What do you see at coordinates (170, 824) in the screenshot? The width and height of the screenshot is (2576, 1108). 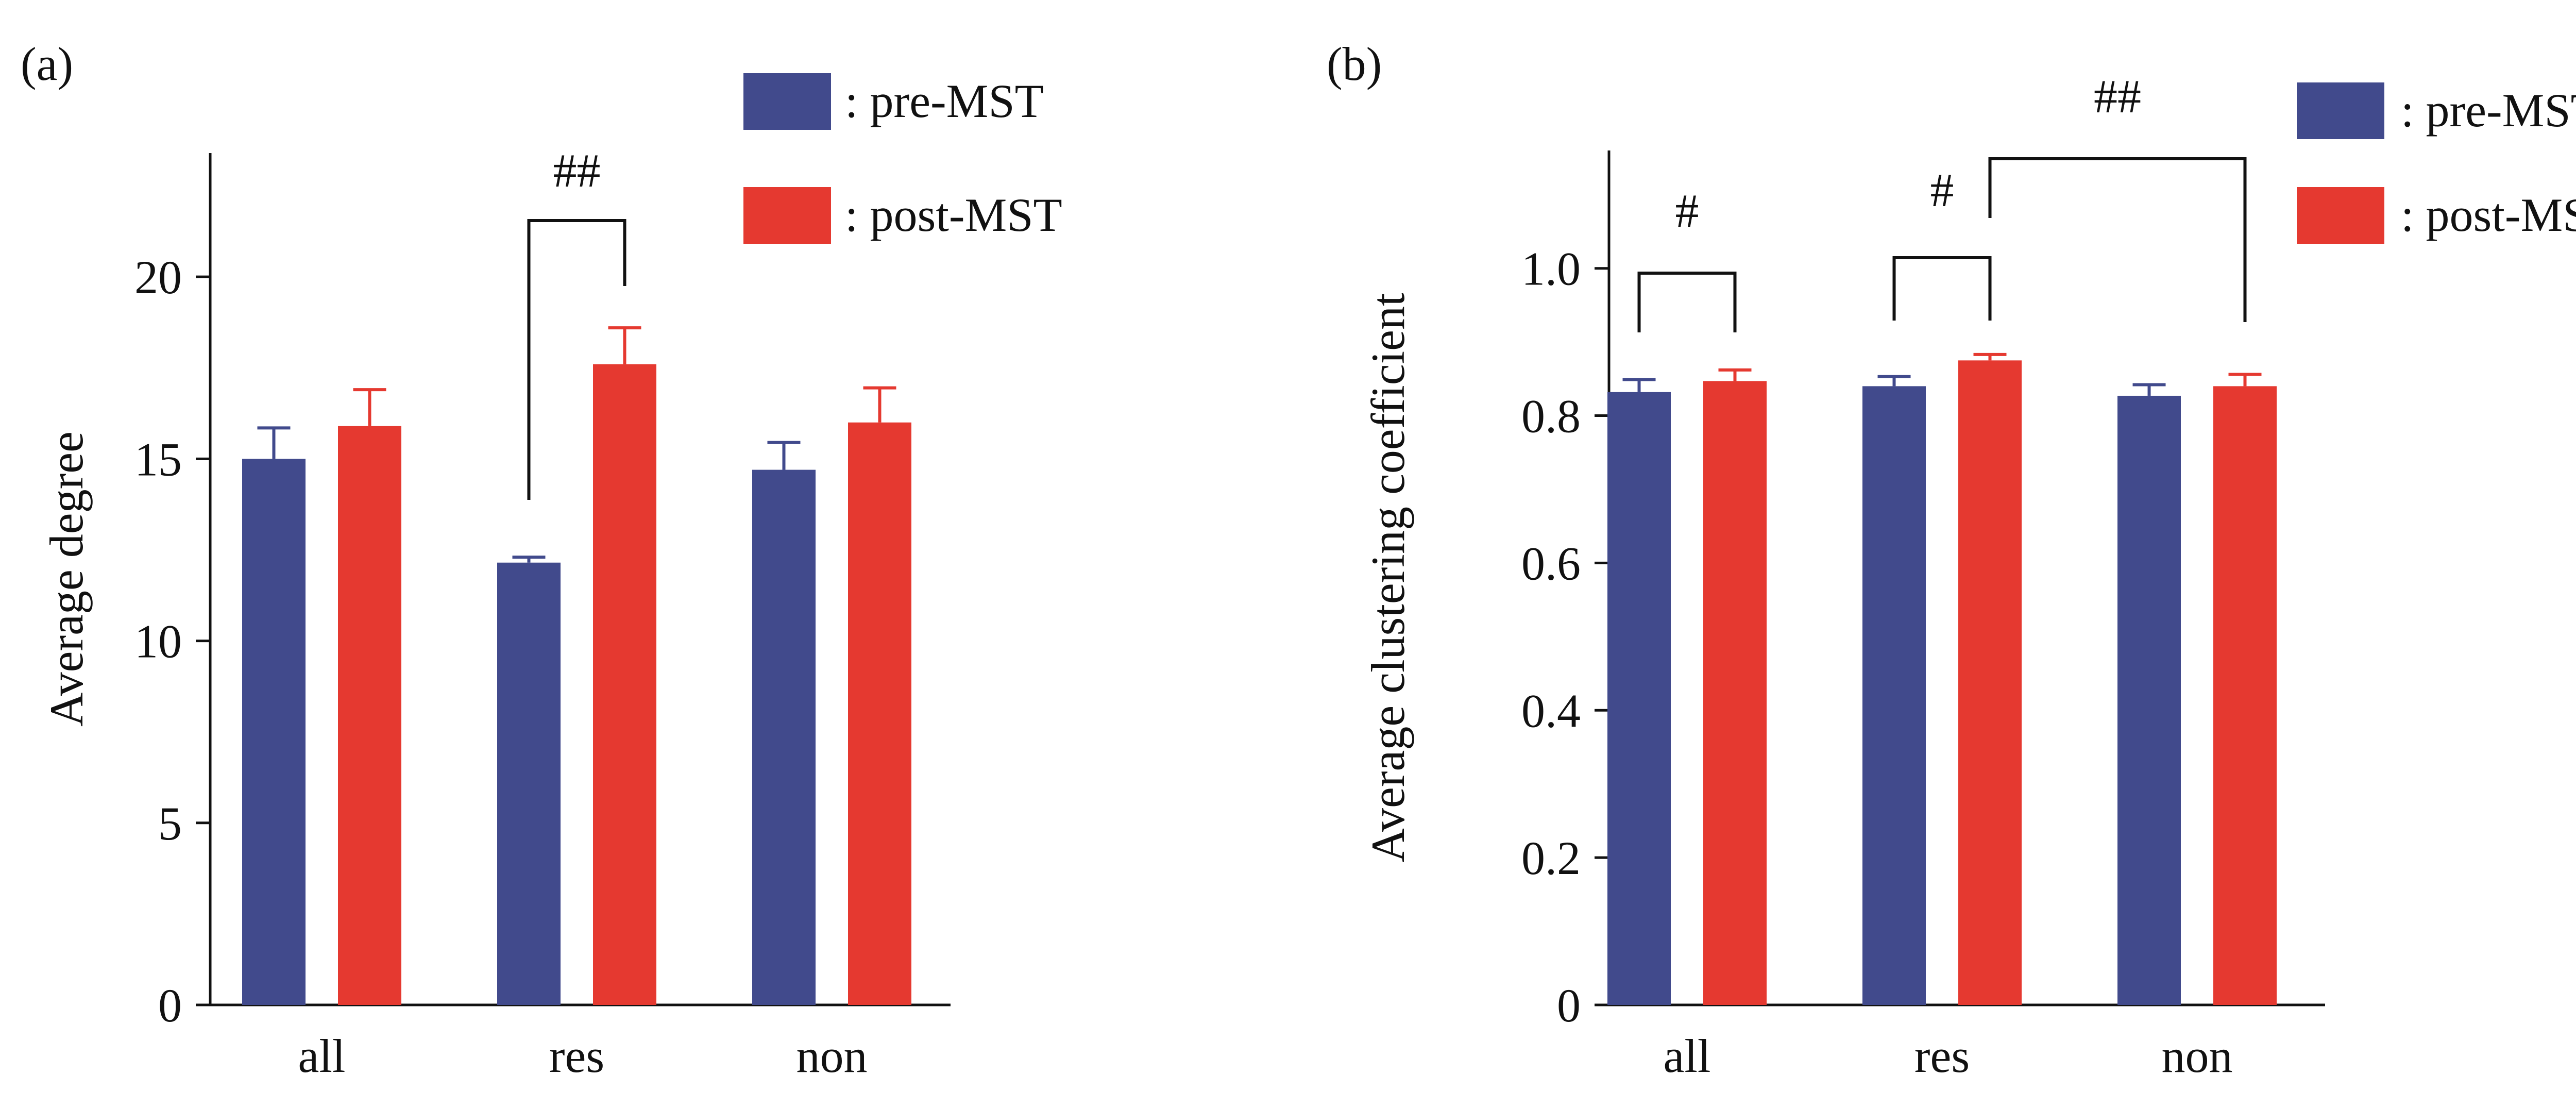 I see `y-tick-label: 5` at bounding box center [170, 824].